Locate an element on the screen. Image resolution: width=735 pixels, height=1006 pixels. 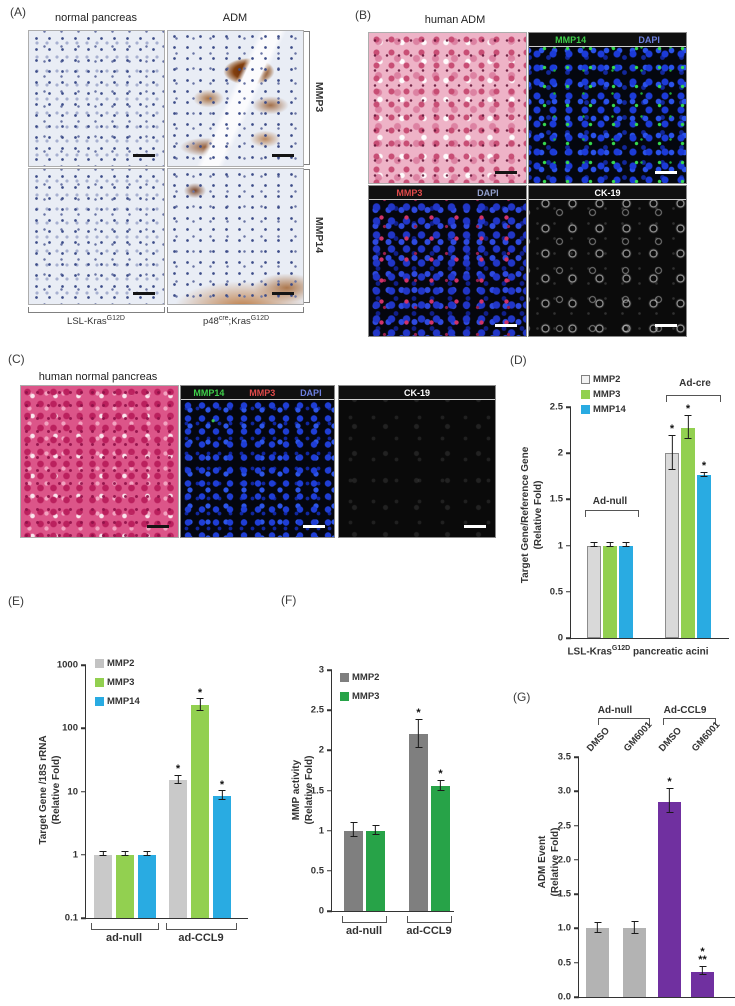
d-bar-group-ad-null is located at coordinates (610, 522).